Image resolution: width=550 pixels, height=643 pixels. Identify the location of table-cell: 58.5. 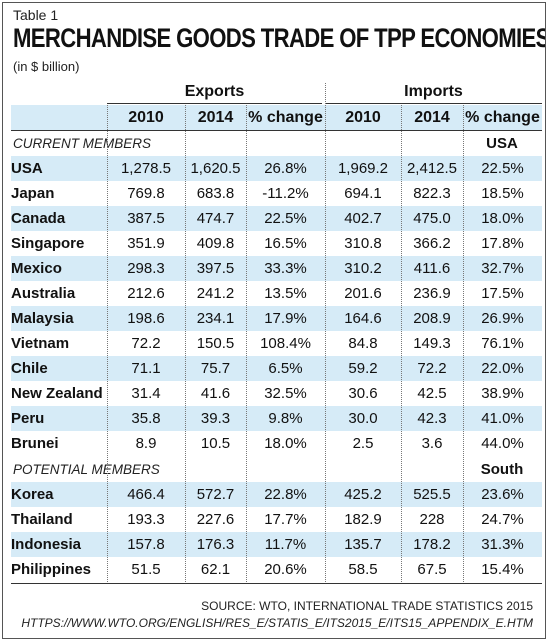
(363, 569).